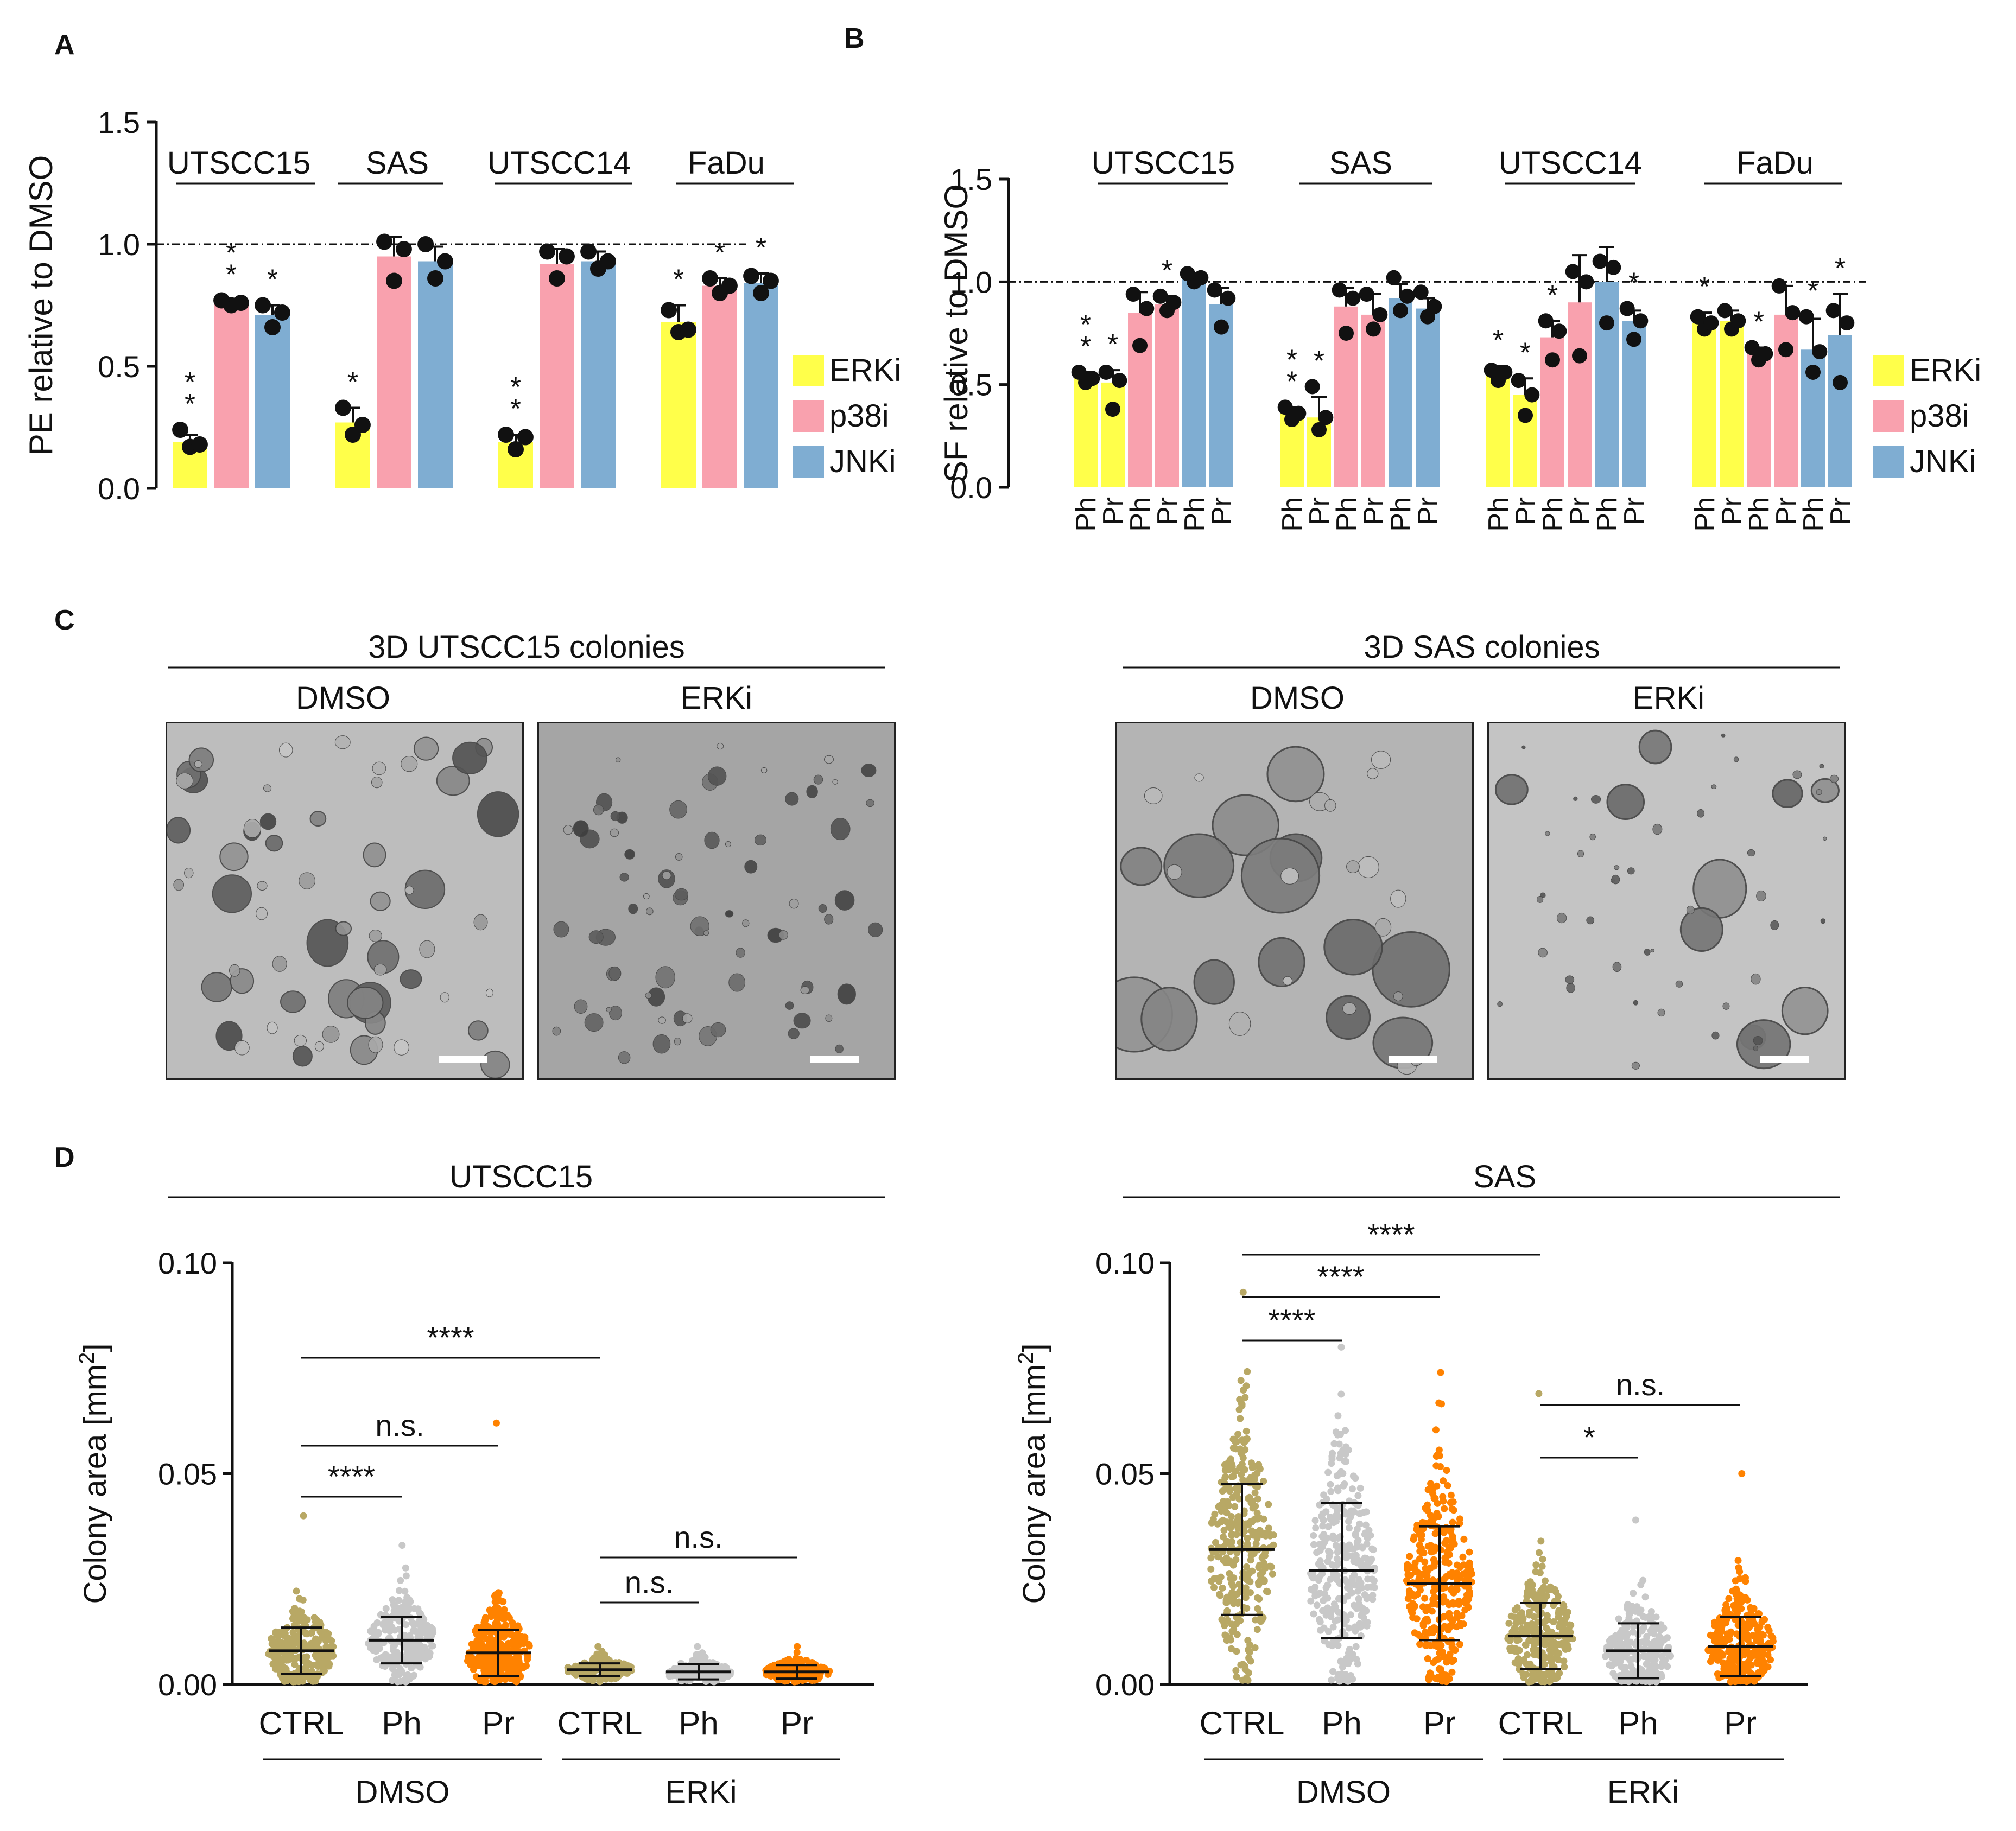  I want to click on x-tick-label: Pr, so click(1740, 1723).